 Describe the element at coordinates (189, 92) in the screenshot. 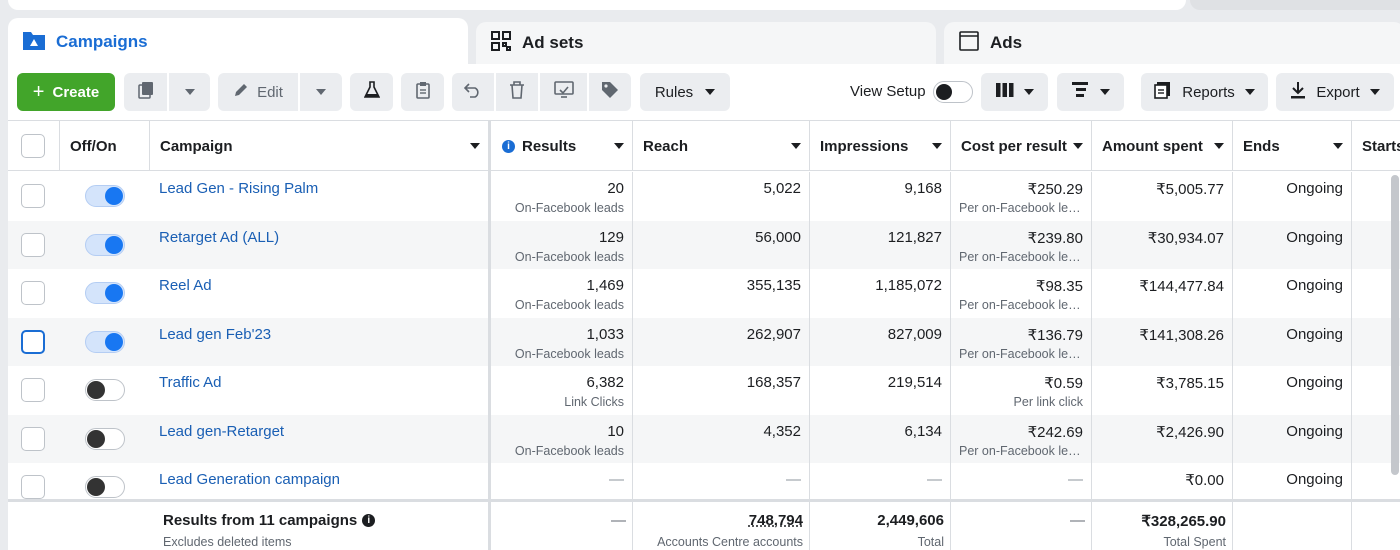

I see `duplicate-dropdown-button` at that location.